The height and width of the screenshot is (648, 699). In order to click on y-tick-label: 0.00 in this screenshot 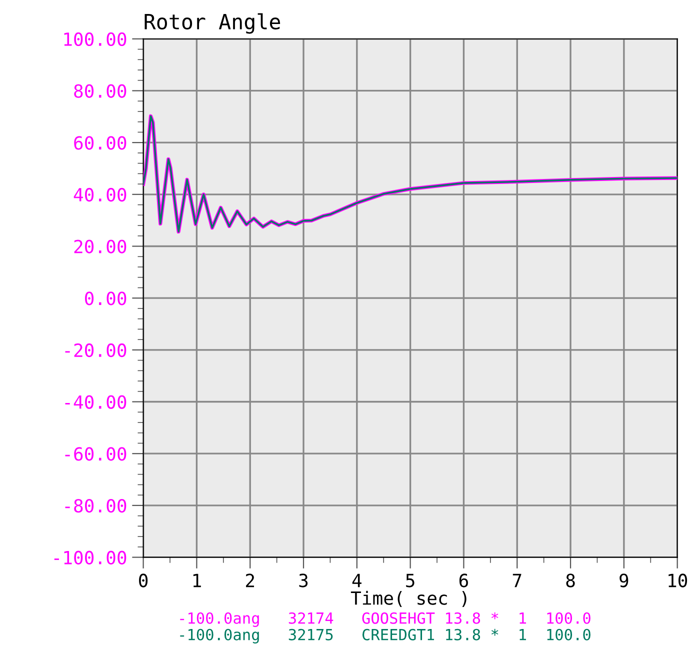, I will do `click(105, 299)`.